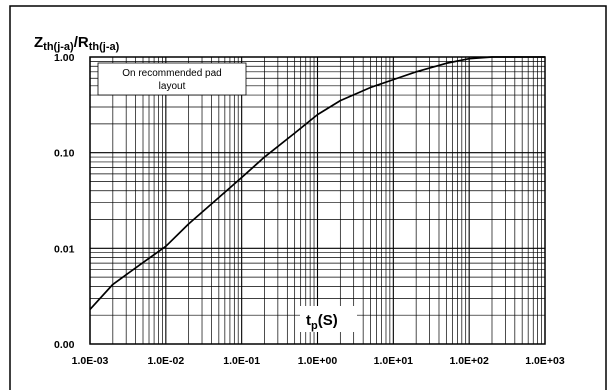  I want to click on x-axis-title-rest: (S), so click(328, 320).